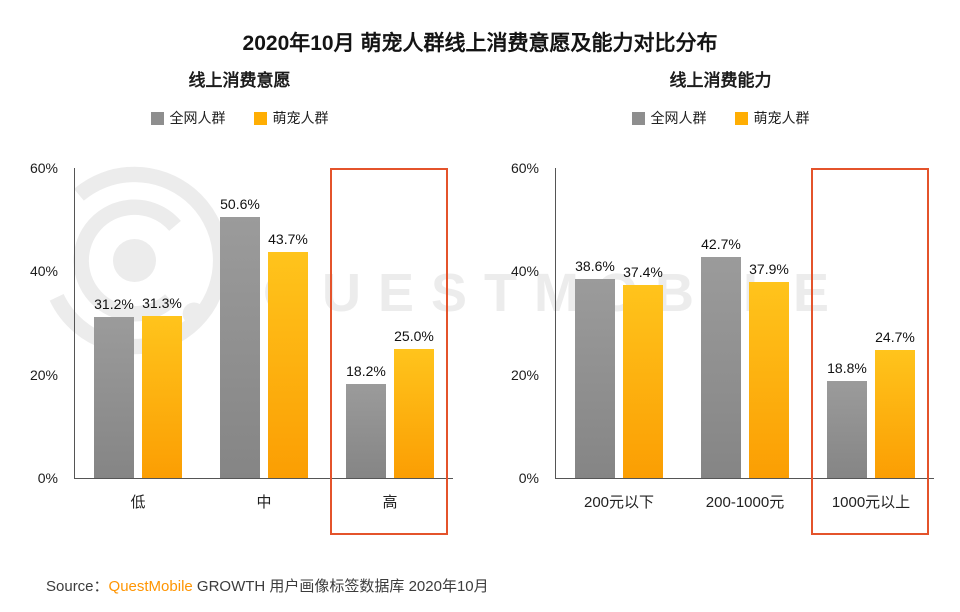  What do you see at coordinates (390, 339) in the screenshot?
I see `bar-group: 18.2% 25.0% 高` at bounding box center [390, 339].